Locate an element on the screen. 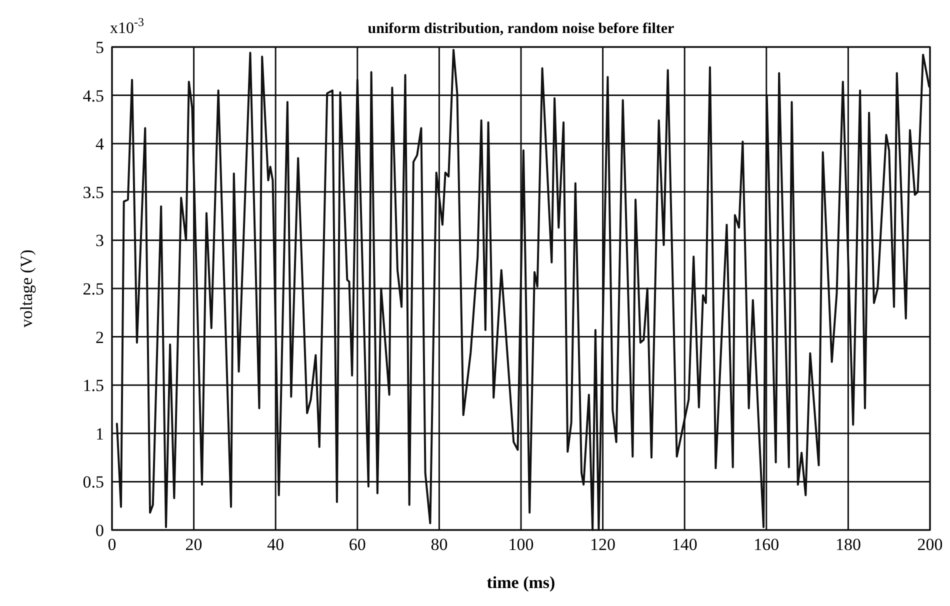  x-tick-label: 80 is located at coordinates (439, 544).